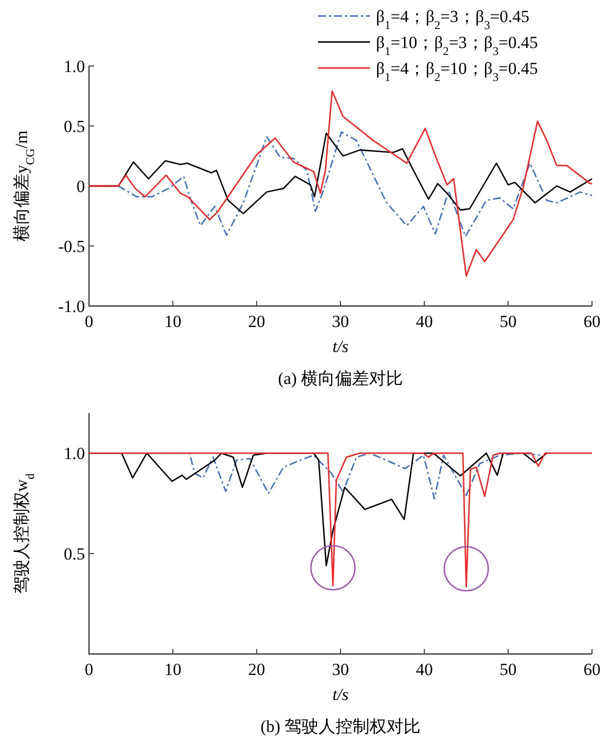  What do you see at coordinates (341, 378) in the screenshot?
I see `text: (a) 横向偏差对比` at bounding box center [341, 378].